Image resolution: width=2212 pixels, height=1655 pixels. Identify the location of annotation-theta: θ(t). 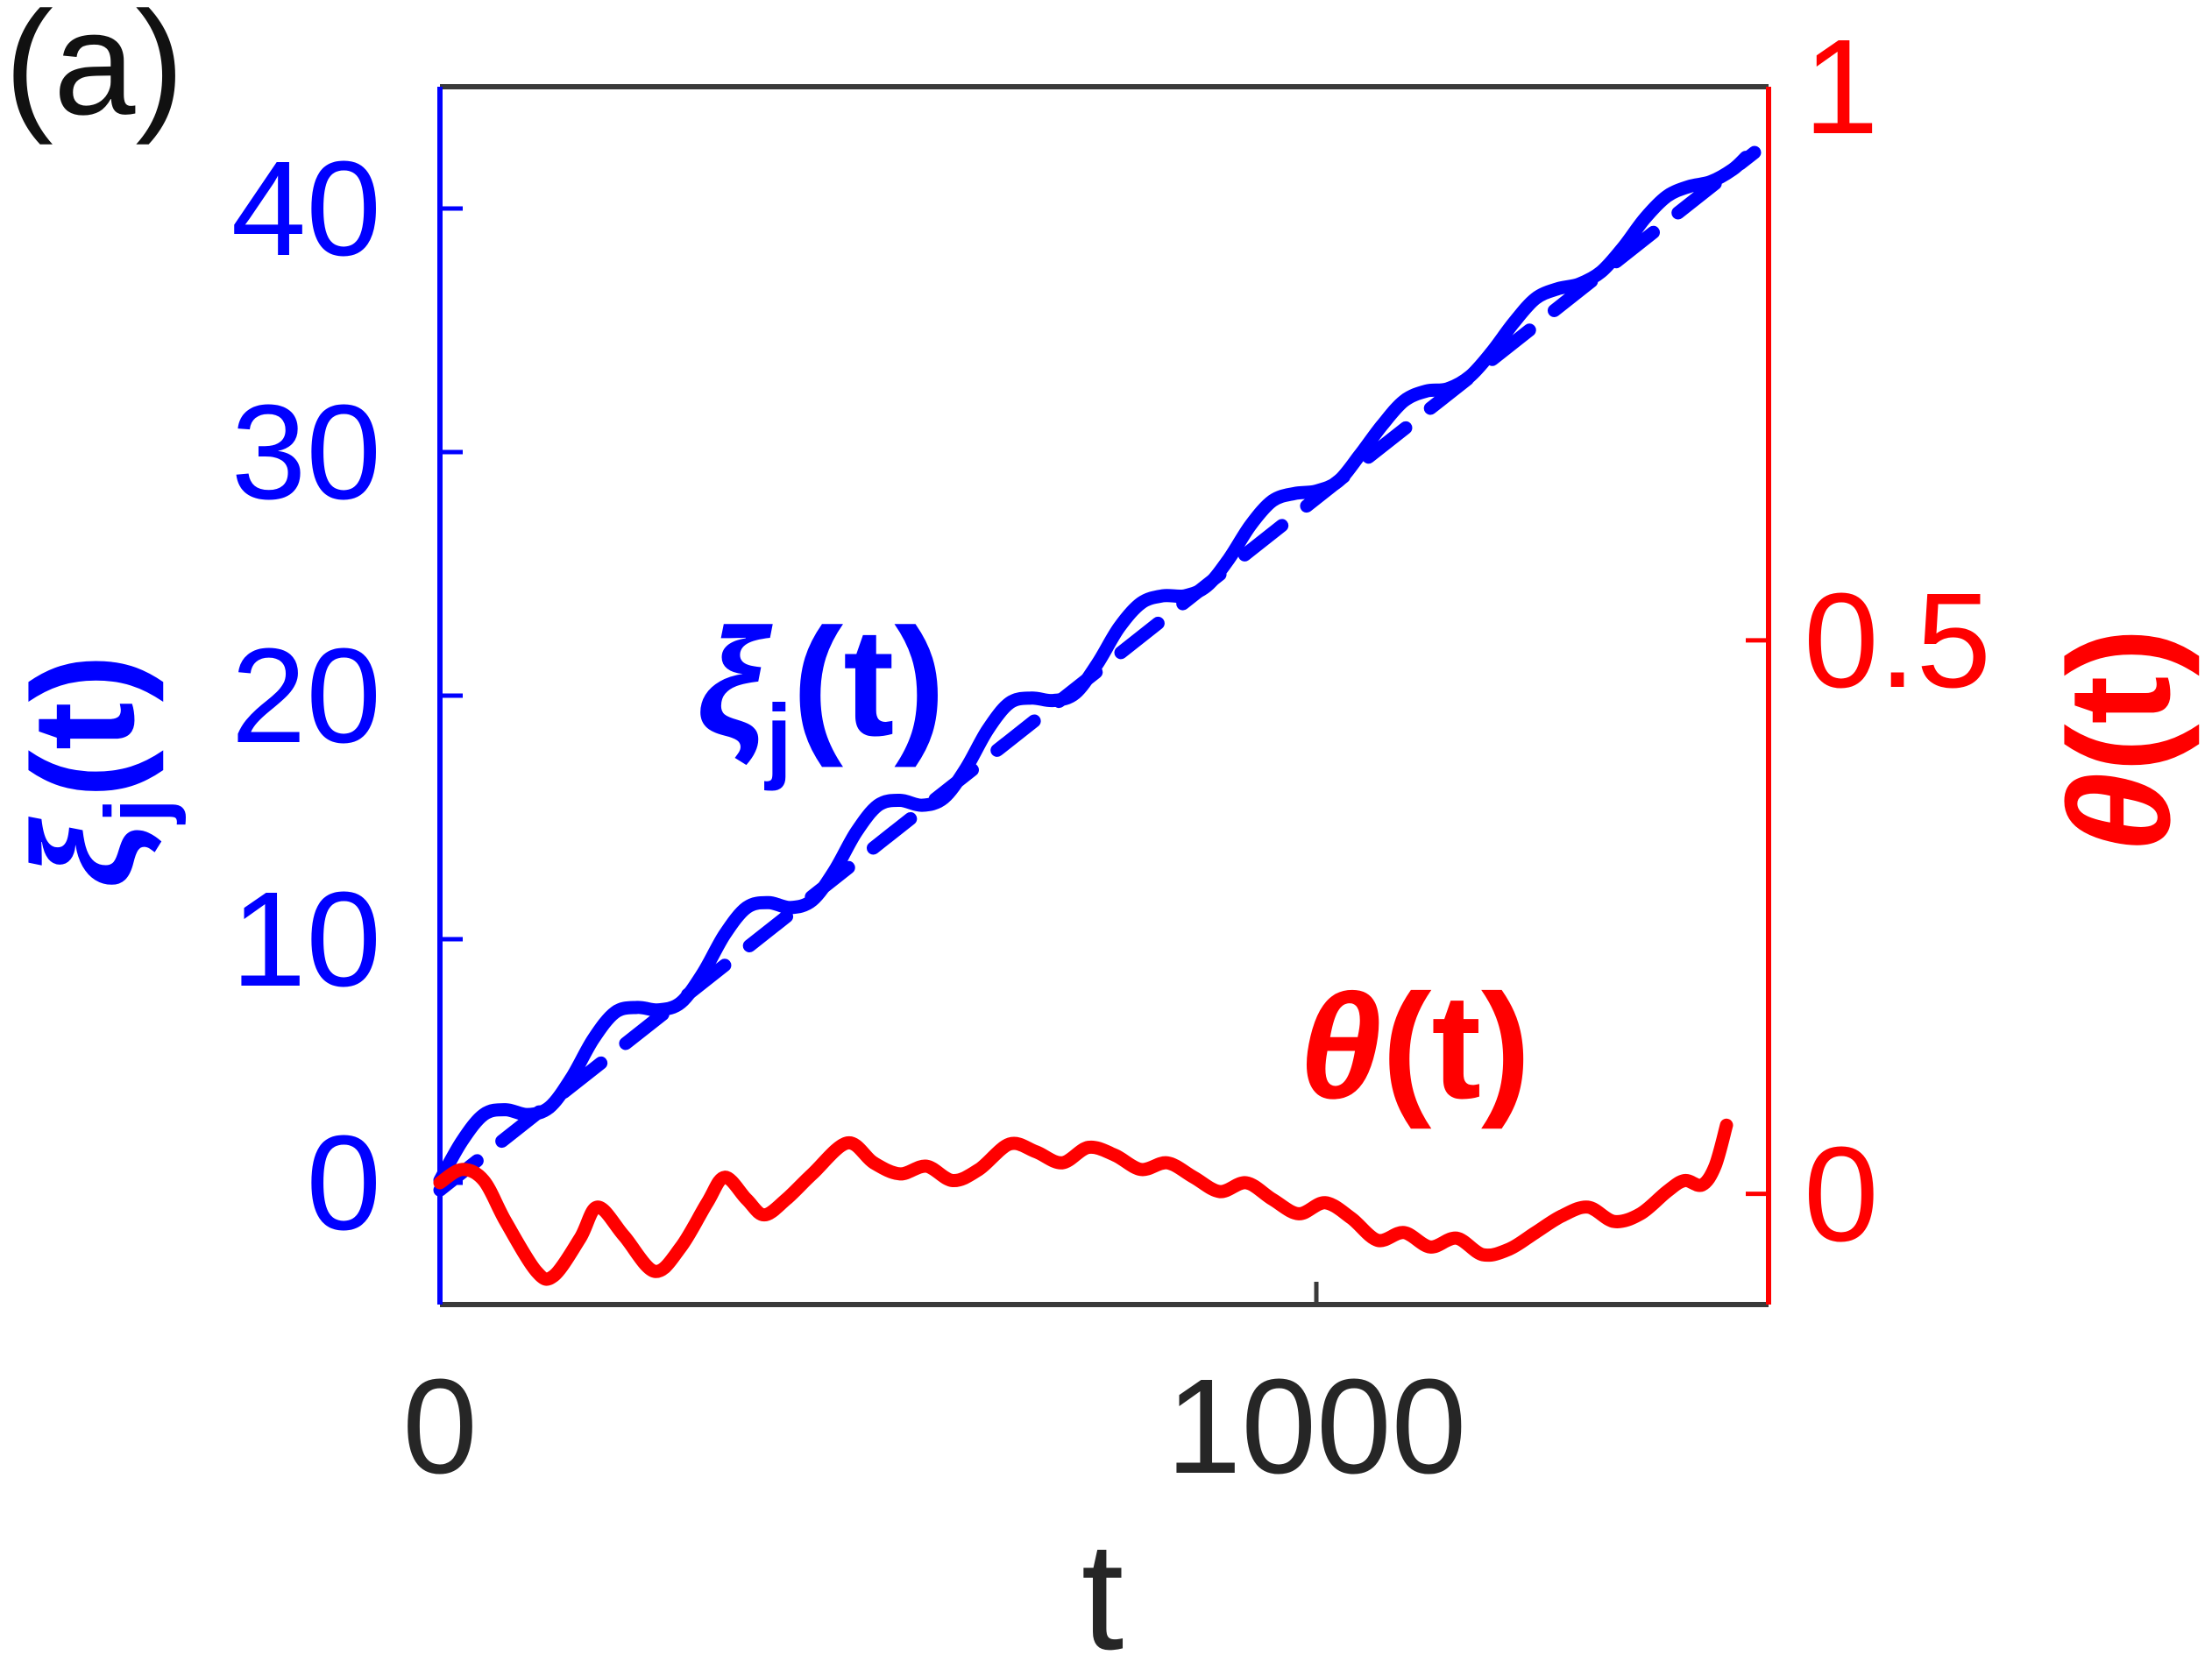
(1415, 1047).